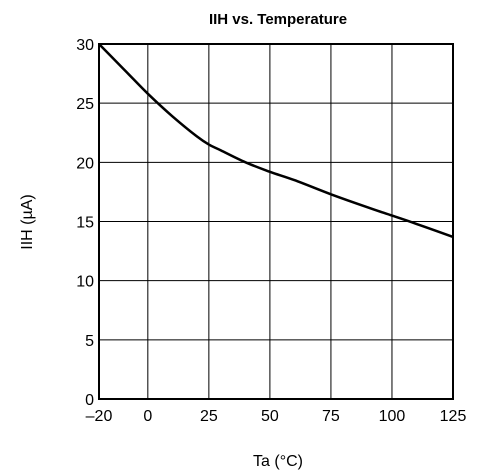 The image size is (477, 473). Describe the element at coordinates (85, 104) in the screenshot. I see `y-tick-label: 25` at that location.